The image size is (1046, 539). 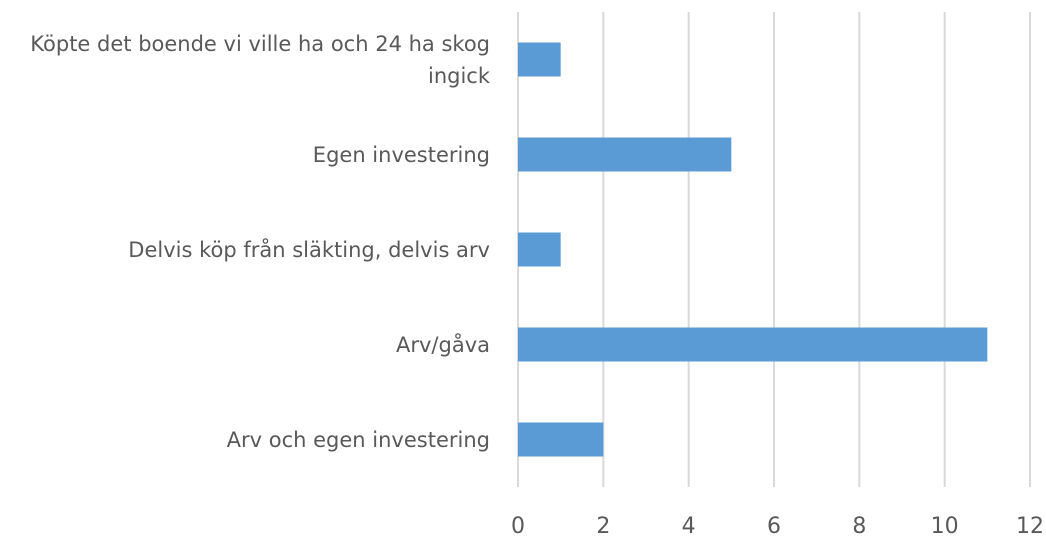 What do you see at coordinates (774, 526) in the screenshot?
I see `x-tick-label: 6` at bounding box center [774, 526].